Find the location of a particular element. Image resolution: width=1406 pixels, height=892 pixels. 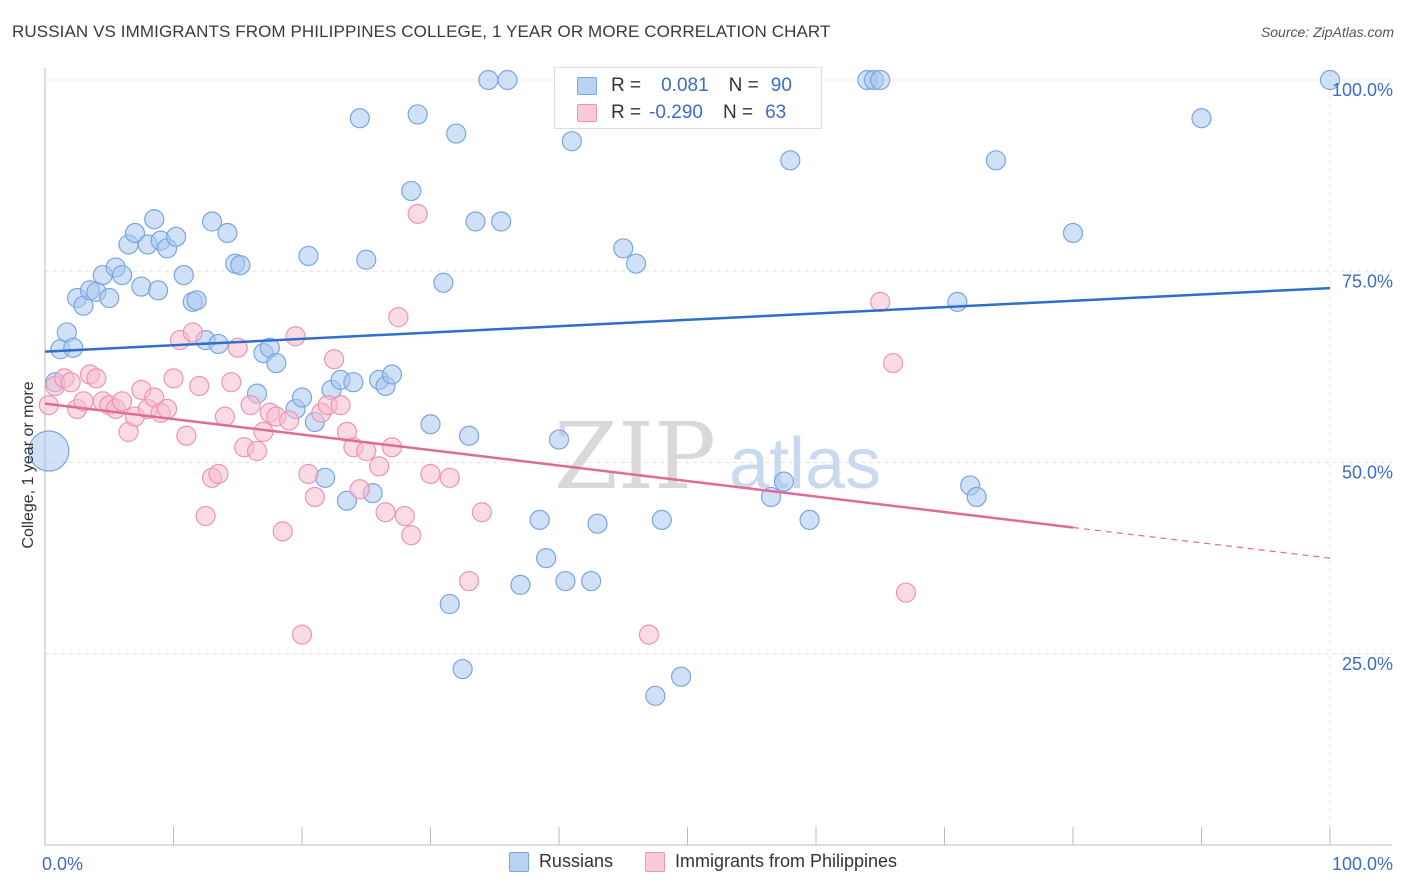

legend-swatch-russians is located at coordinates (587, 86).